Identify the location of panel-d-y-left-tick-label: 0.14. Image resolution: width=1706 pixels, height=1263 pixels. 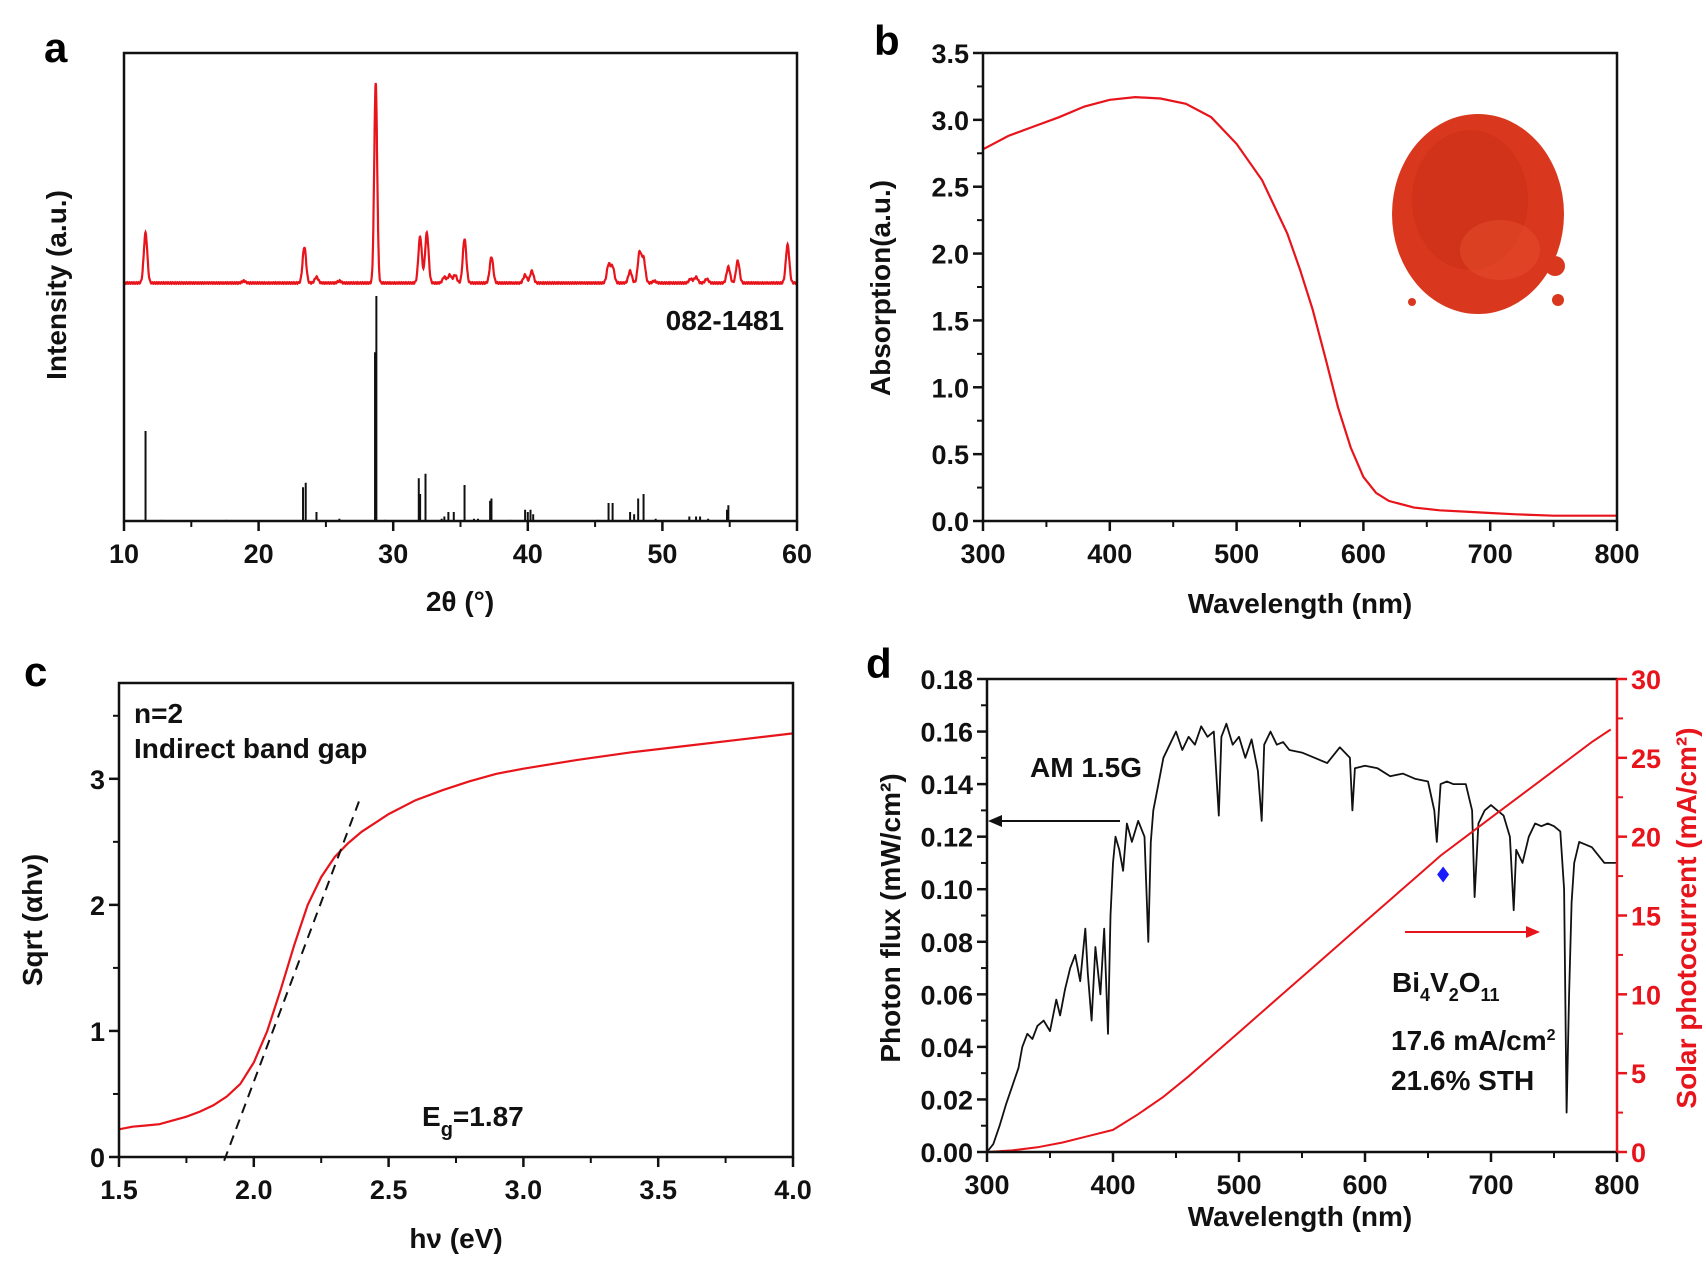
(946, 785).